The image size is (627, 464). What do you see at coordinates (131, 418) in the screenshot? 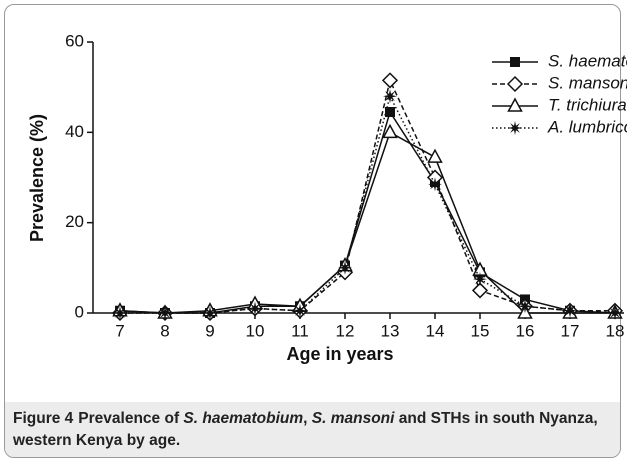
I see `caption-segment: Prevalence of` at bounding box center [131, 418].